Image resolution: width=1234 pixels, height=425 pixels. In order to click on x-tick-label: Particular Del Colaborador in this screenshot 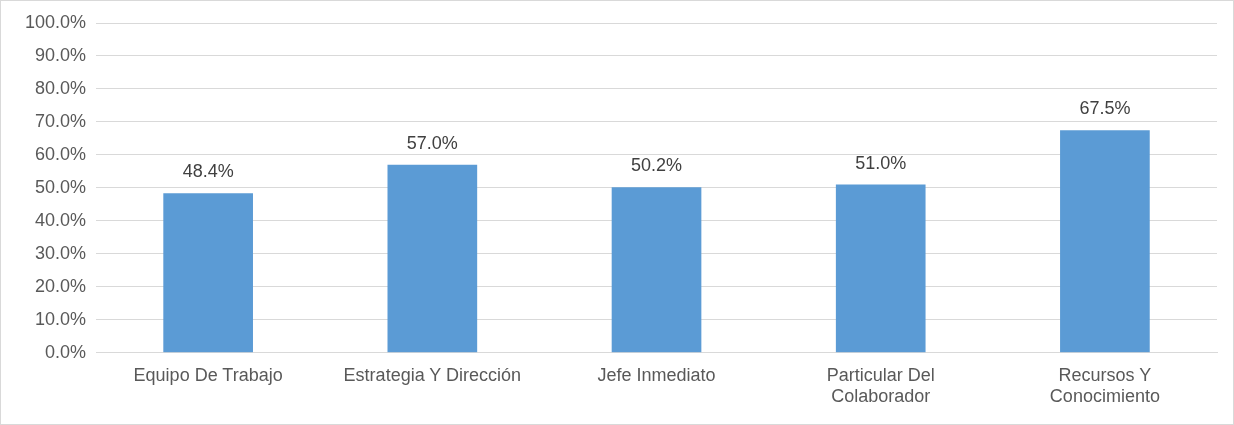, I will do `click(880, 385)`.